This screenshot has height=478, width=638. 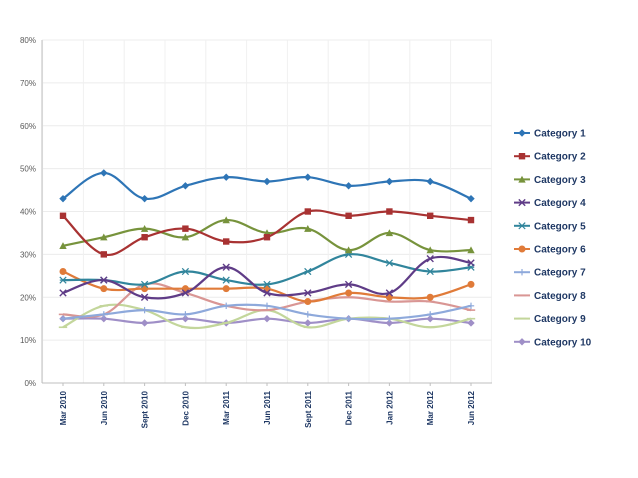 What do you see at coordinates (28, 297) in the screenshot?
I see `y-tick-label: 20%` at bounding box center [28, 297].